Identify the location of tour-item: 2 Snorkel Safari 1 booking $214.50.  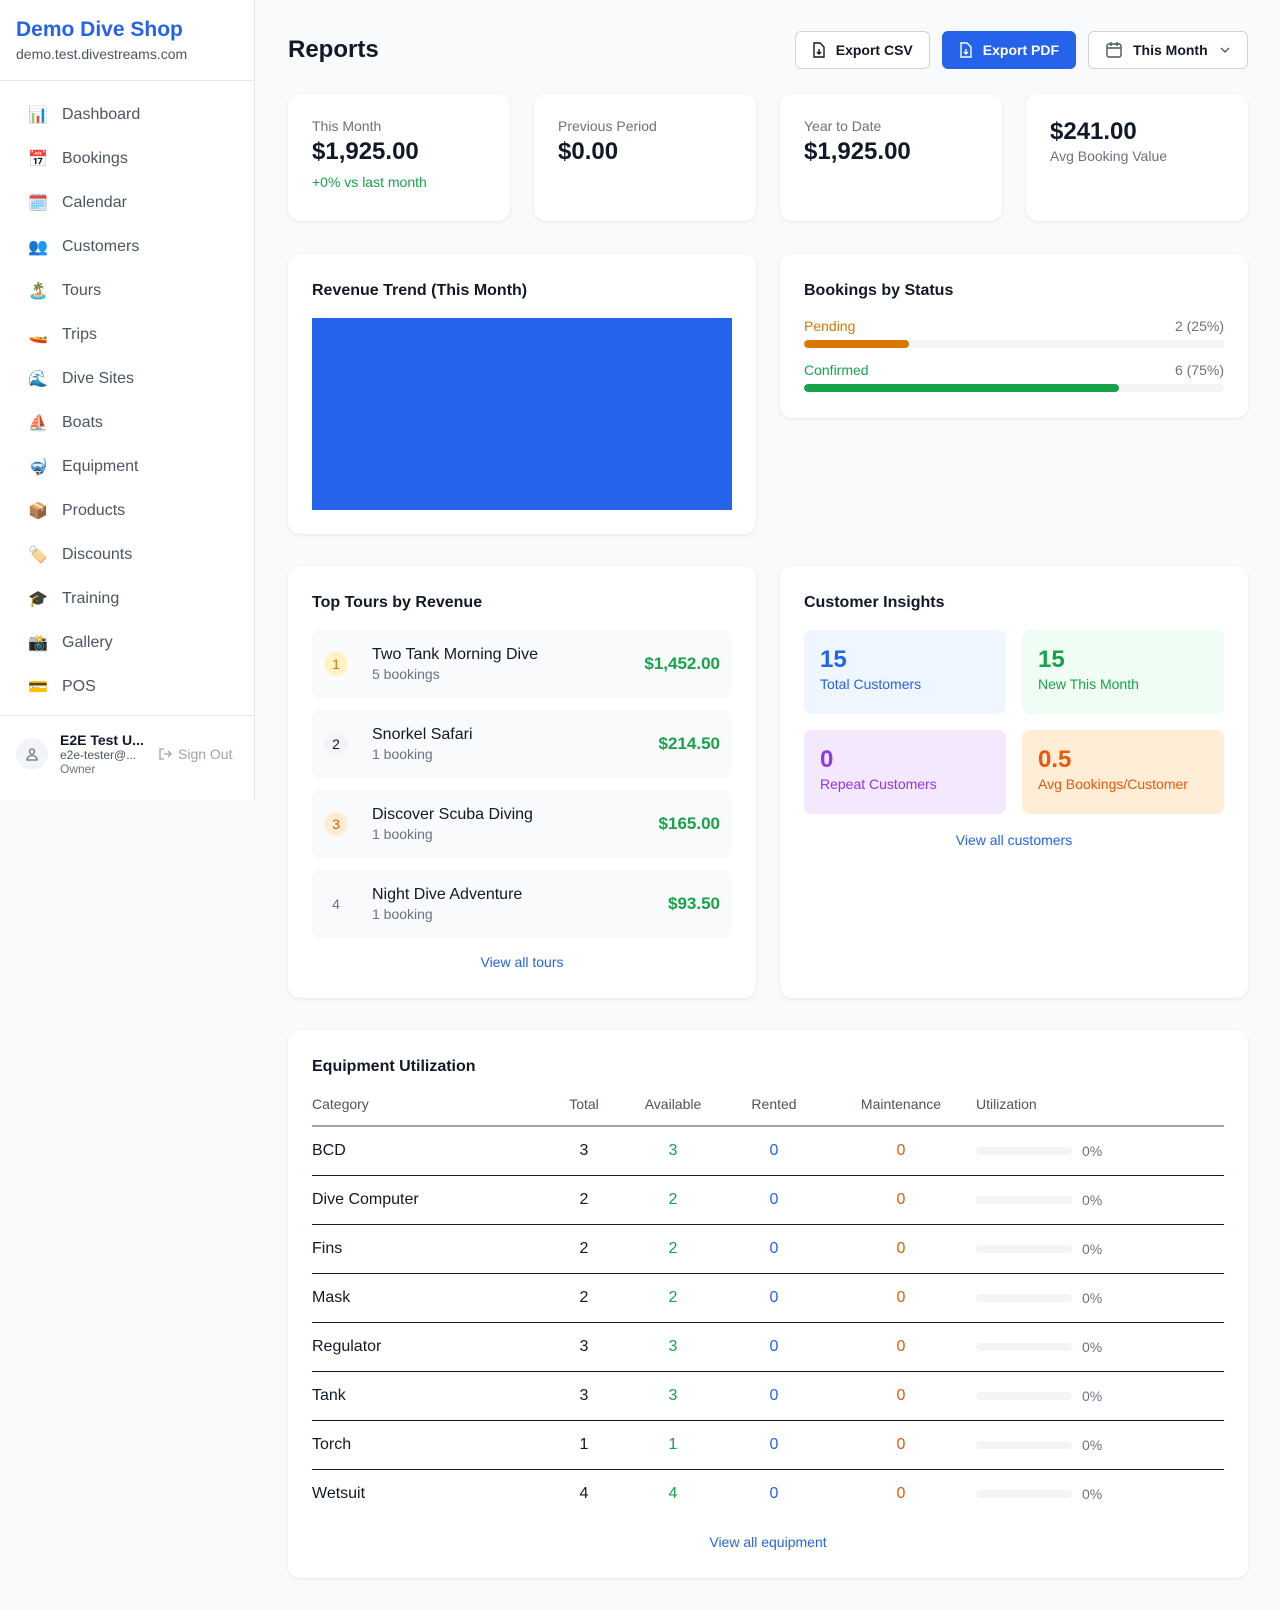
(522, 744).